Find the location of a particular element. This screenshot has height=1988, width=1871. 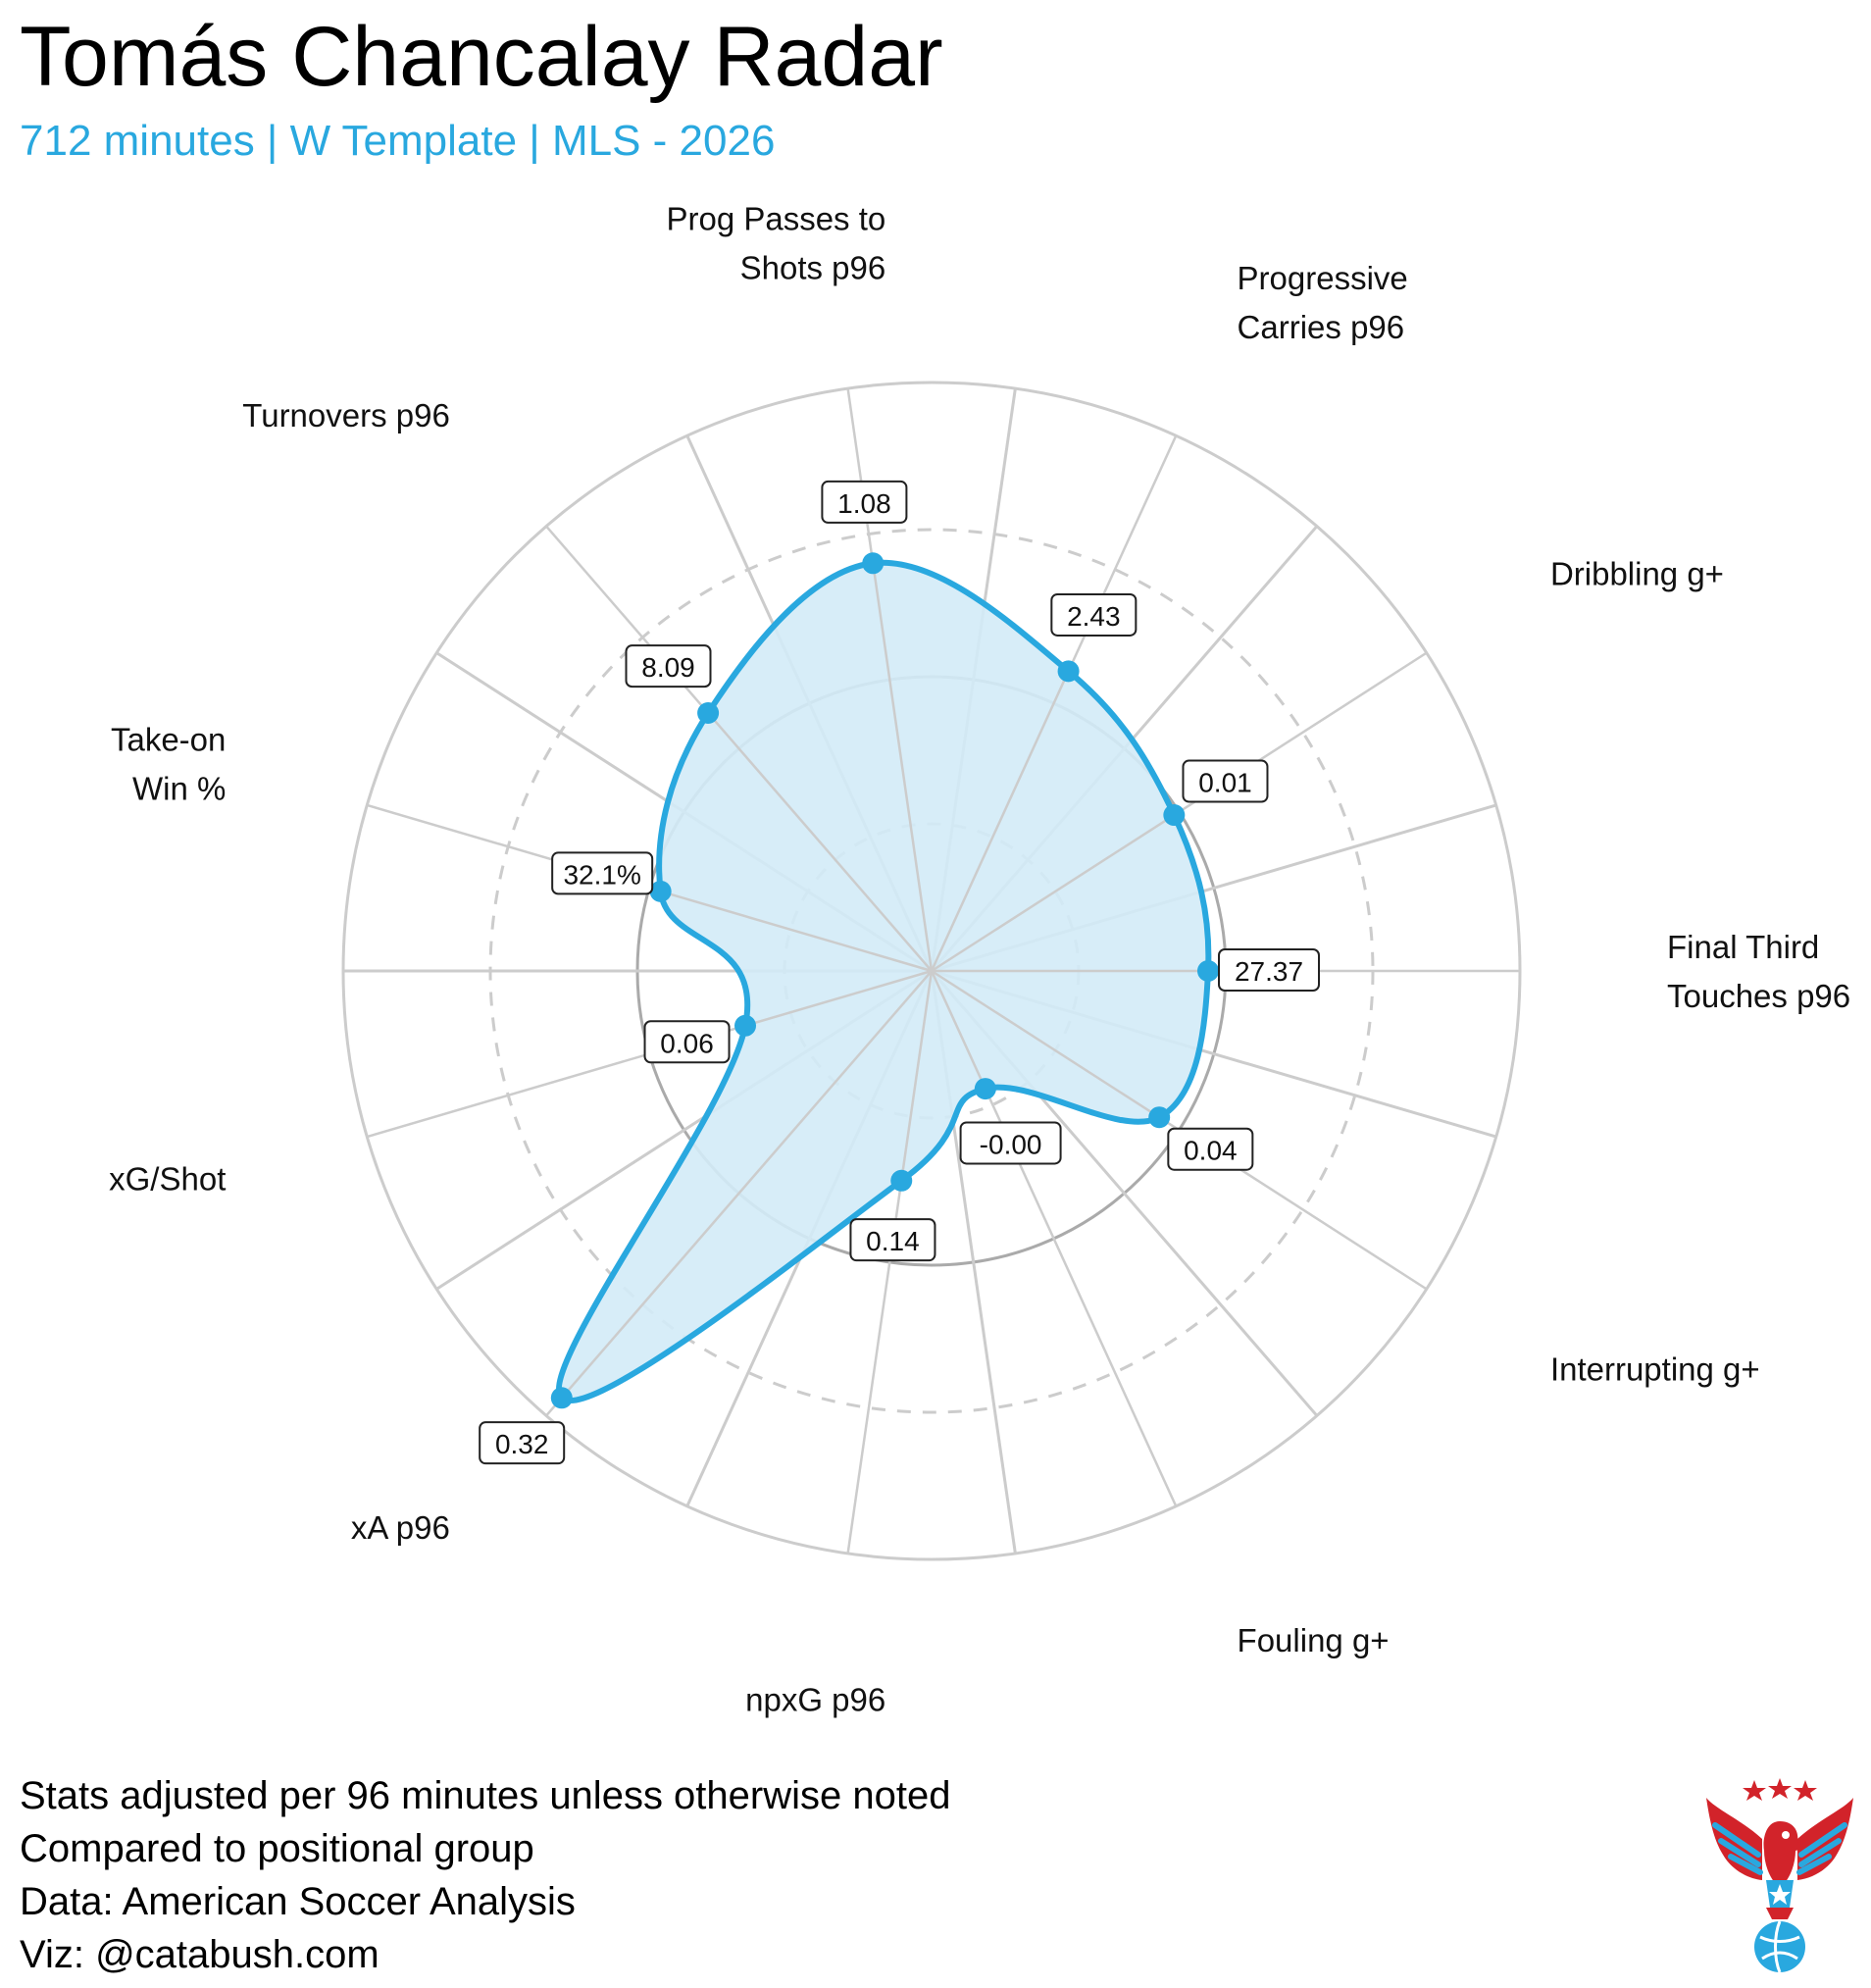

footnote-data-source: Data: American Soccer Analysis is located at coordinates (298, 1901).